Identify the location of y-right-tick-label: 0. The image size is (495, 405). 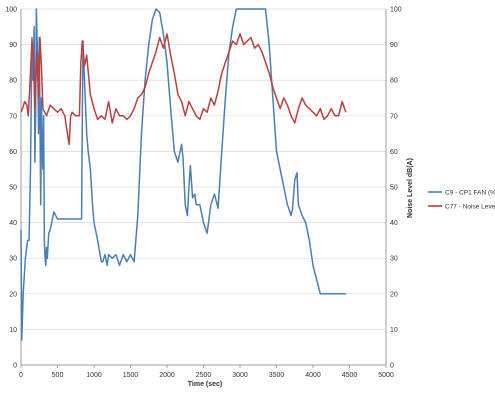
(392, 366).